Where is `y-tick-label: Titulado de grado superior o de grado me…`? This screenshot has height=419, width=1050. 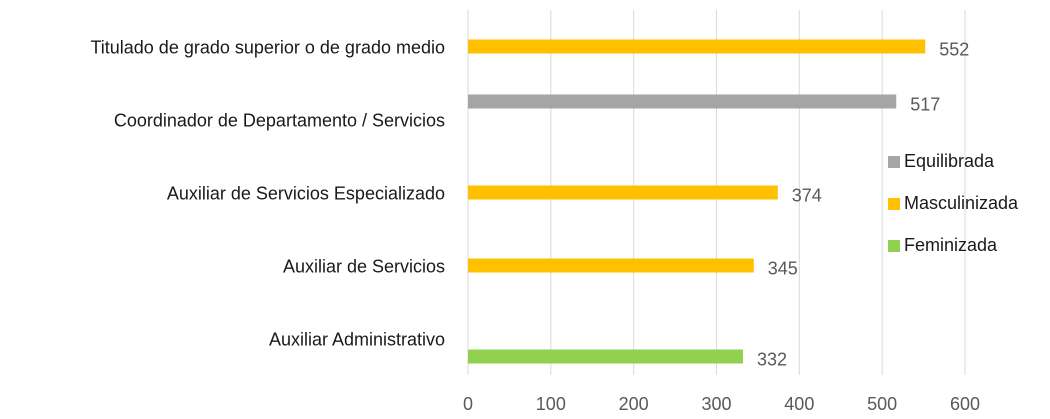
y-tick-label: Titulado de grado superior o de grado me… is located at coordinates (267, 47).